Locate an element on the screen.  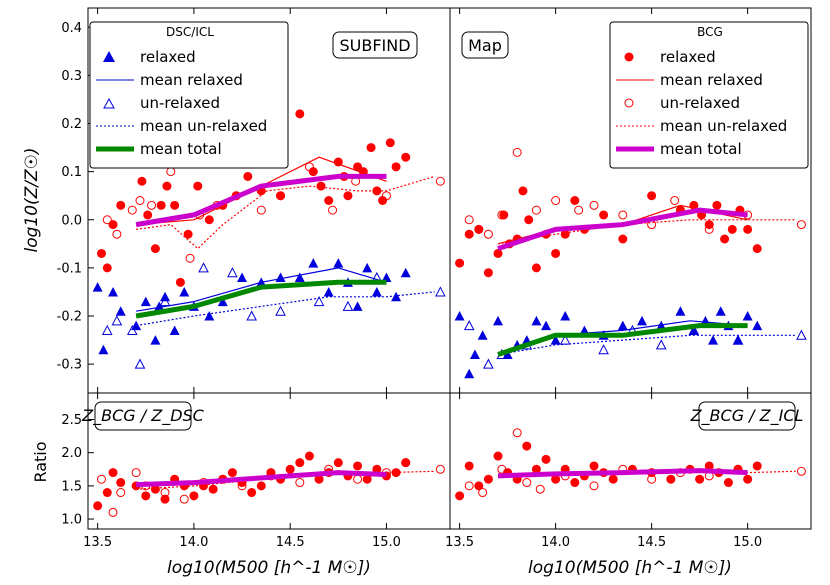
x-tick-label: 13.5 is located at coordinates (97, 542).